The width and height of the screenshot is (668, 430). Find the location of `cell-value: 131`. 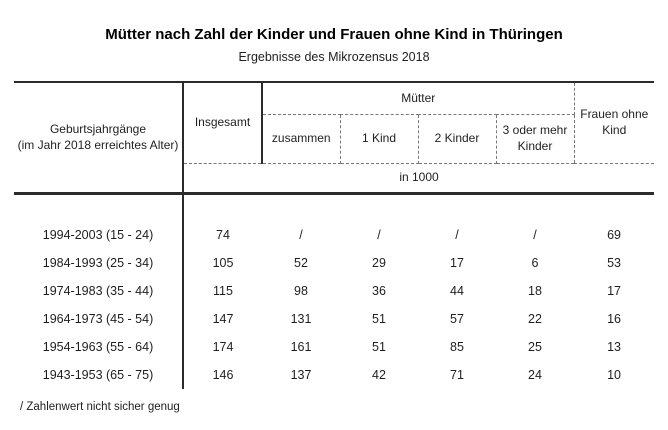

cell-value: 131 is located at coordinates (301, 318).